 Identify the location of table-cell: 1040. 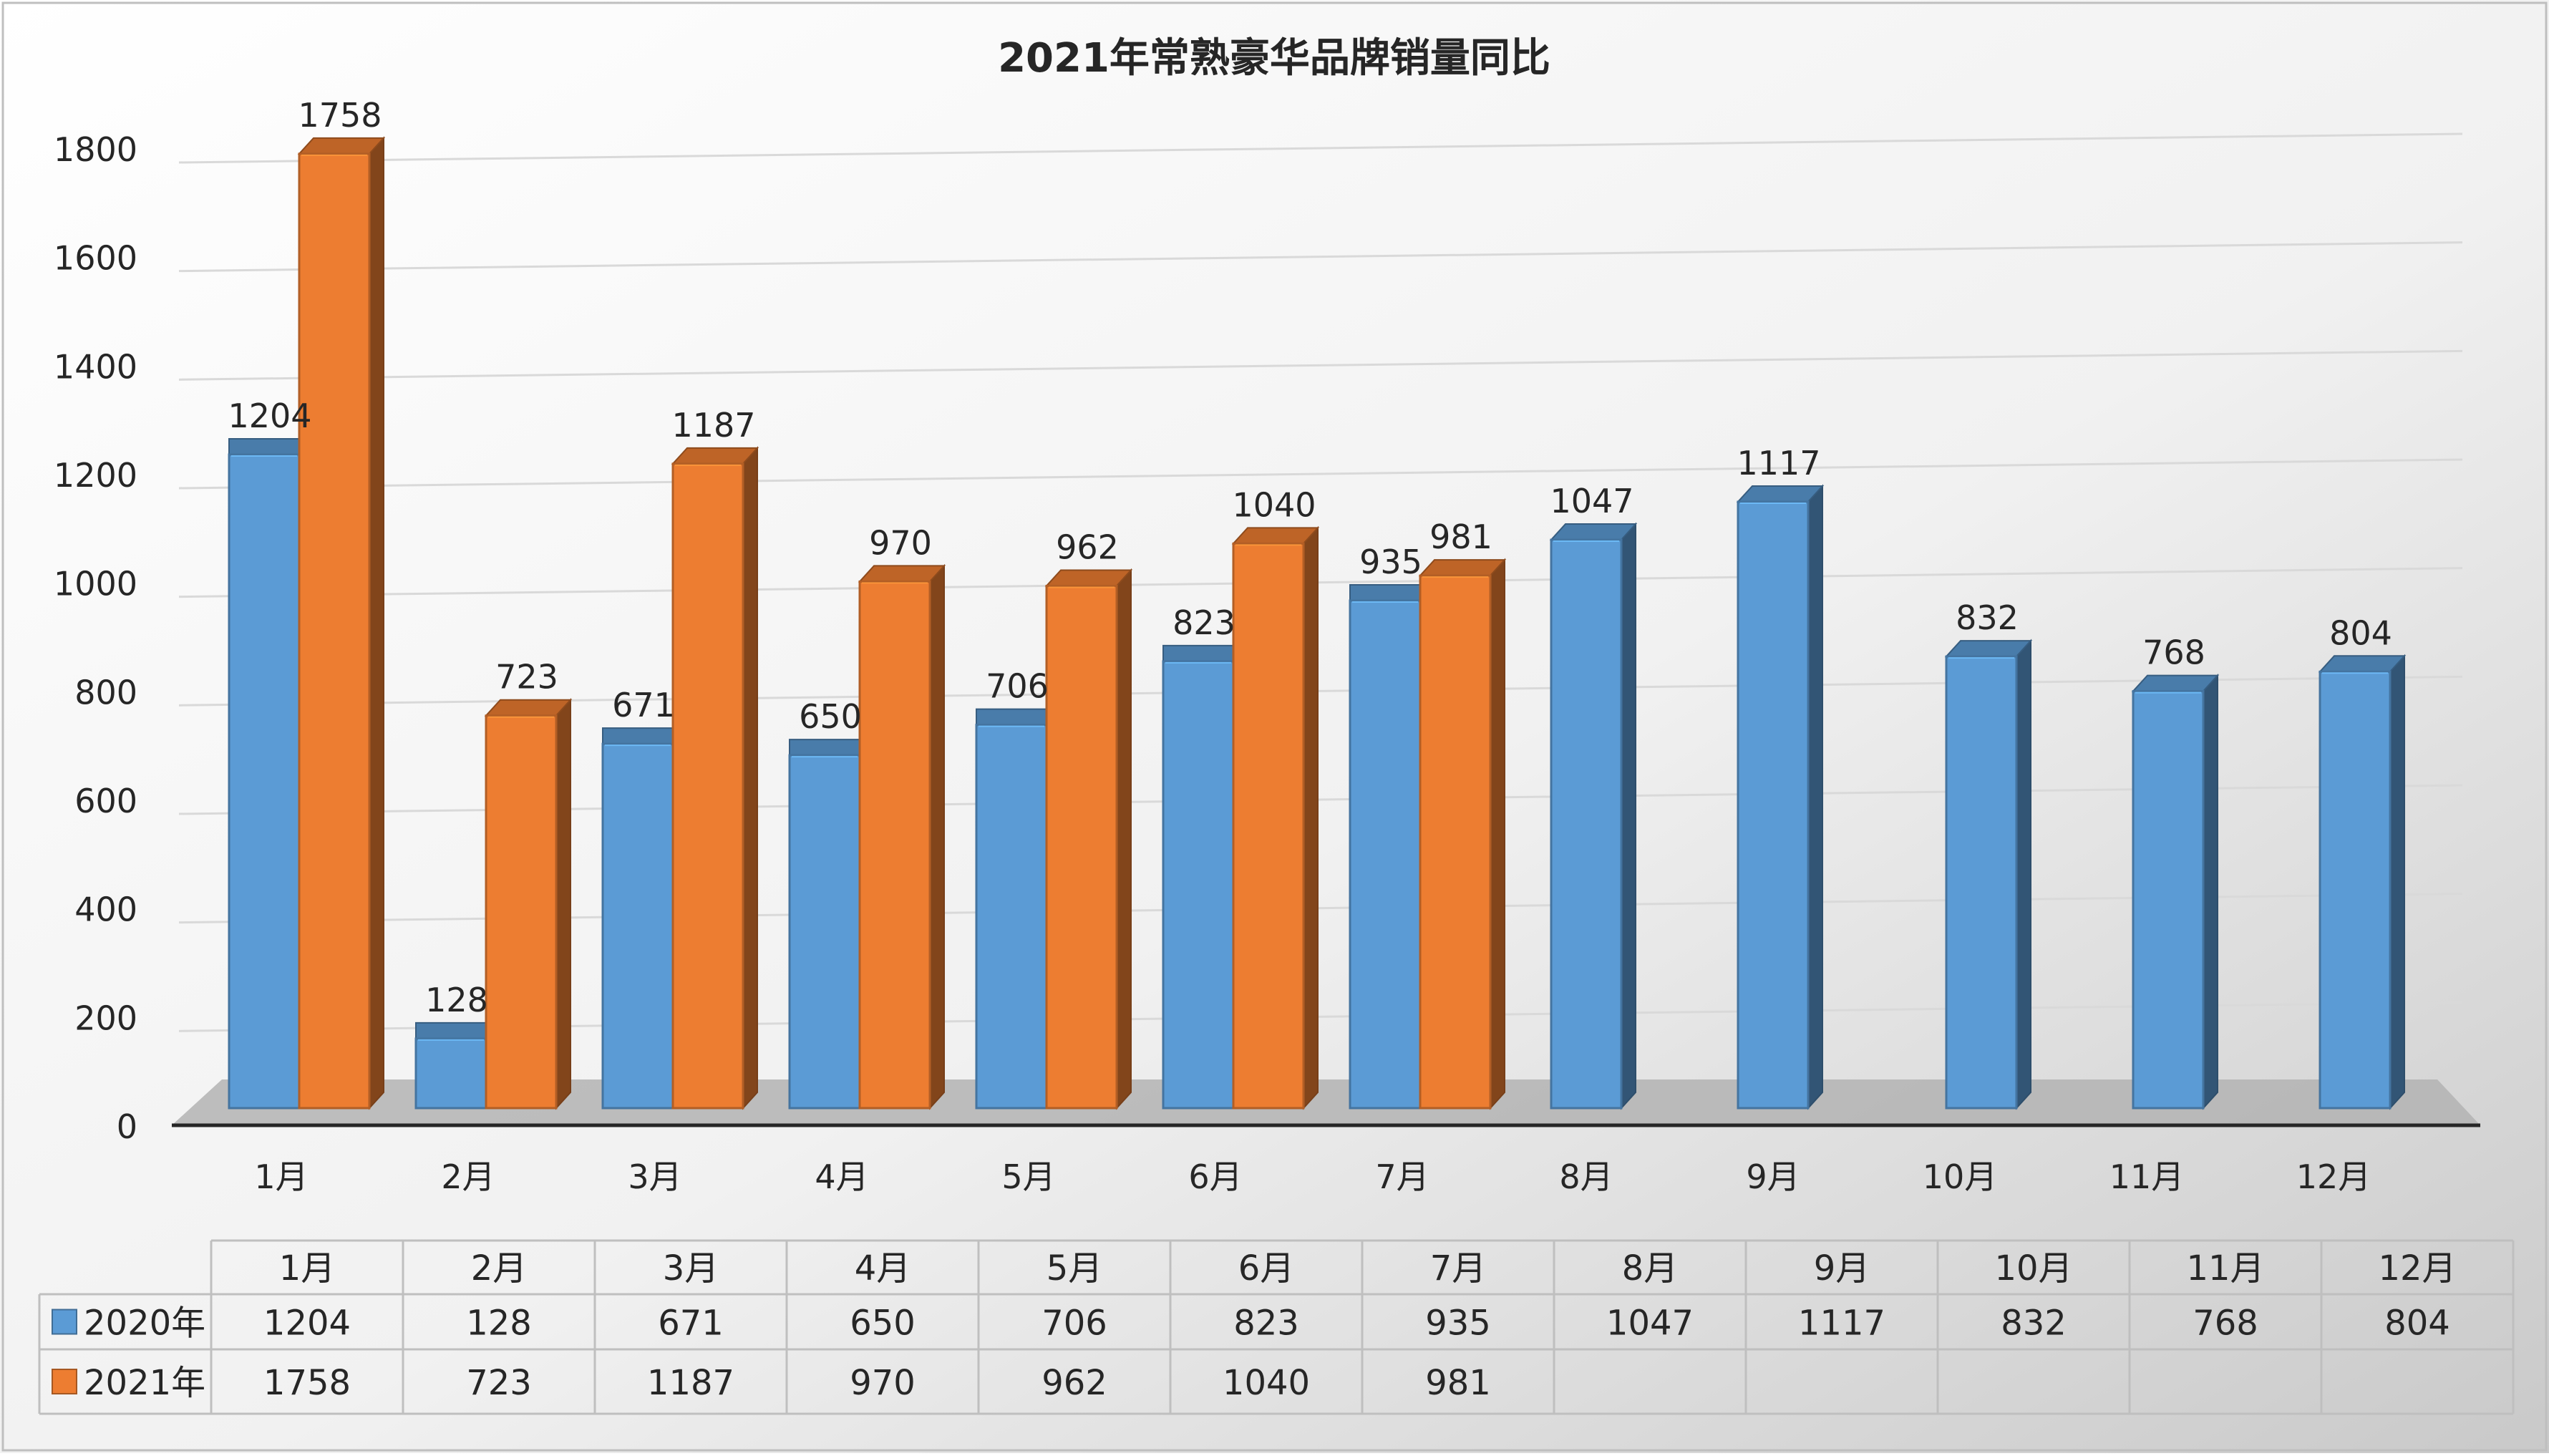
(1267, 1383).